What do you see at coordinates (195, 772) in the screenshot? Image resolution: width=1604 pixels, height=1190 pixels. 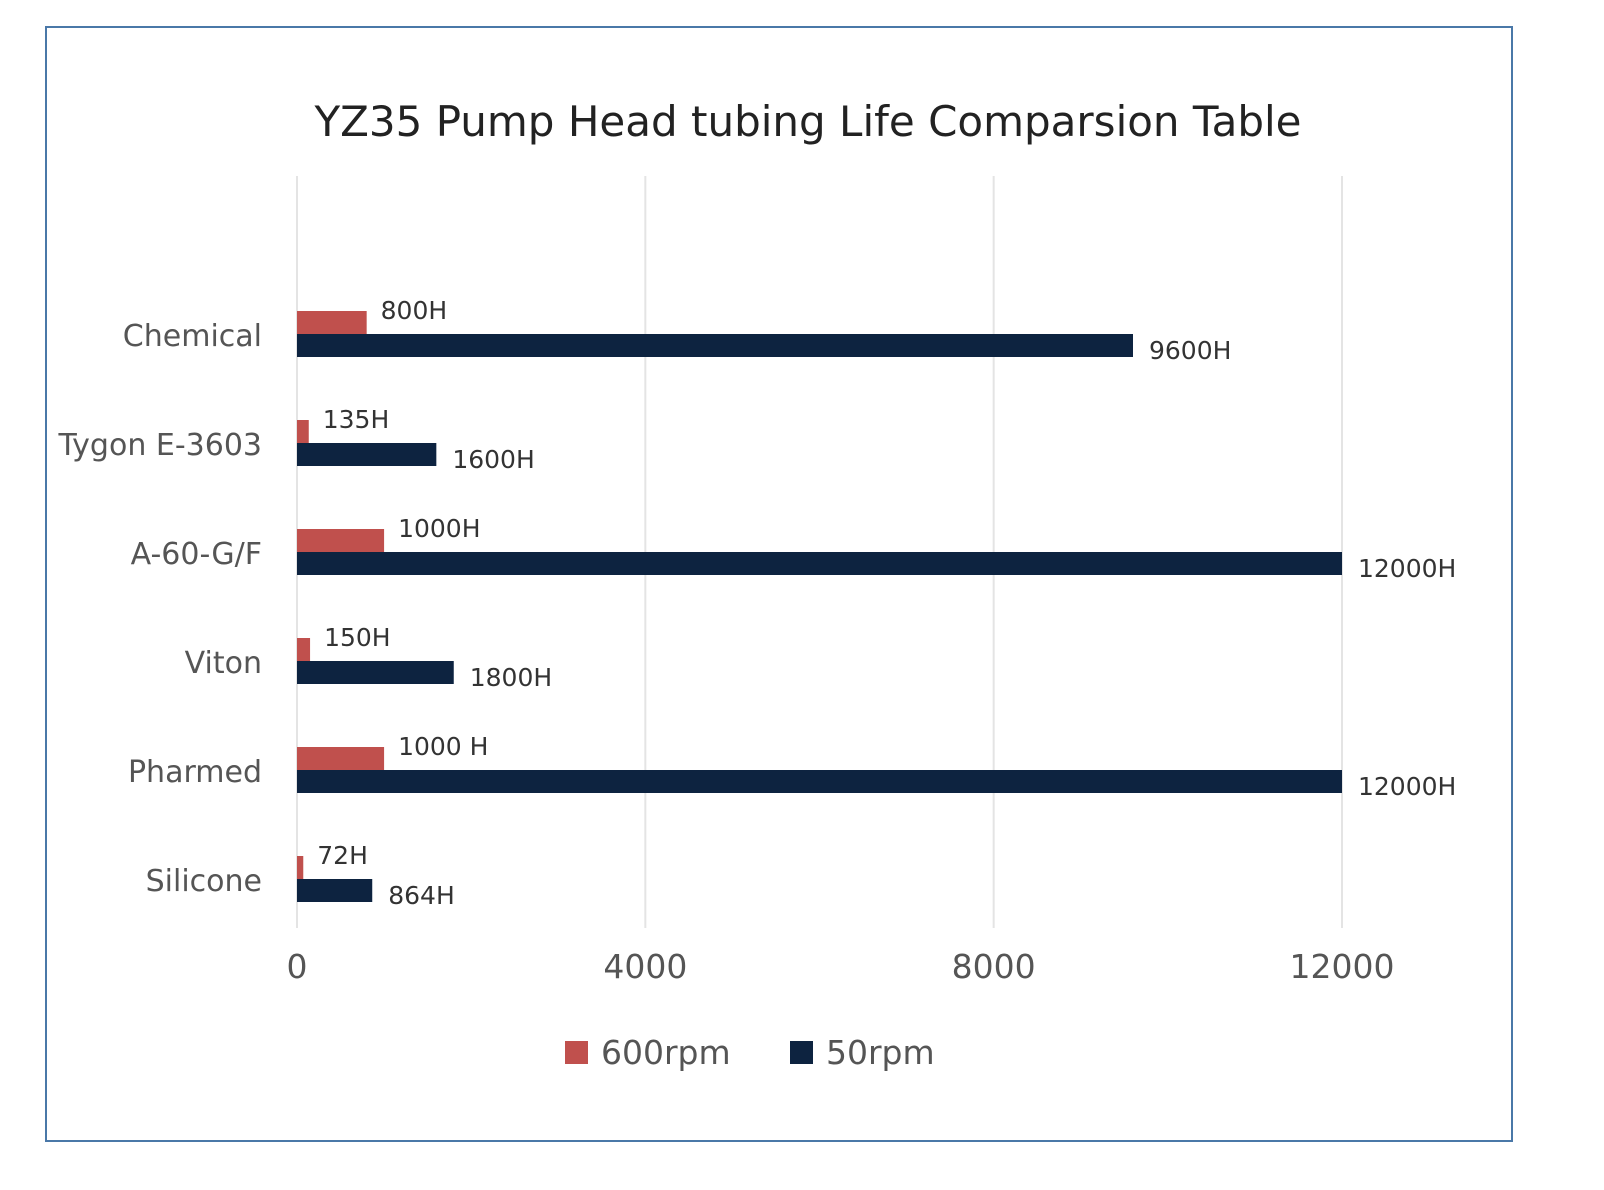 I see `category-label: Pharmed` at bounding box center [195, 772].